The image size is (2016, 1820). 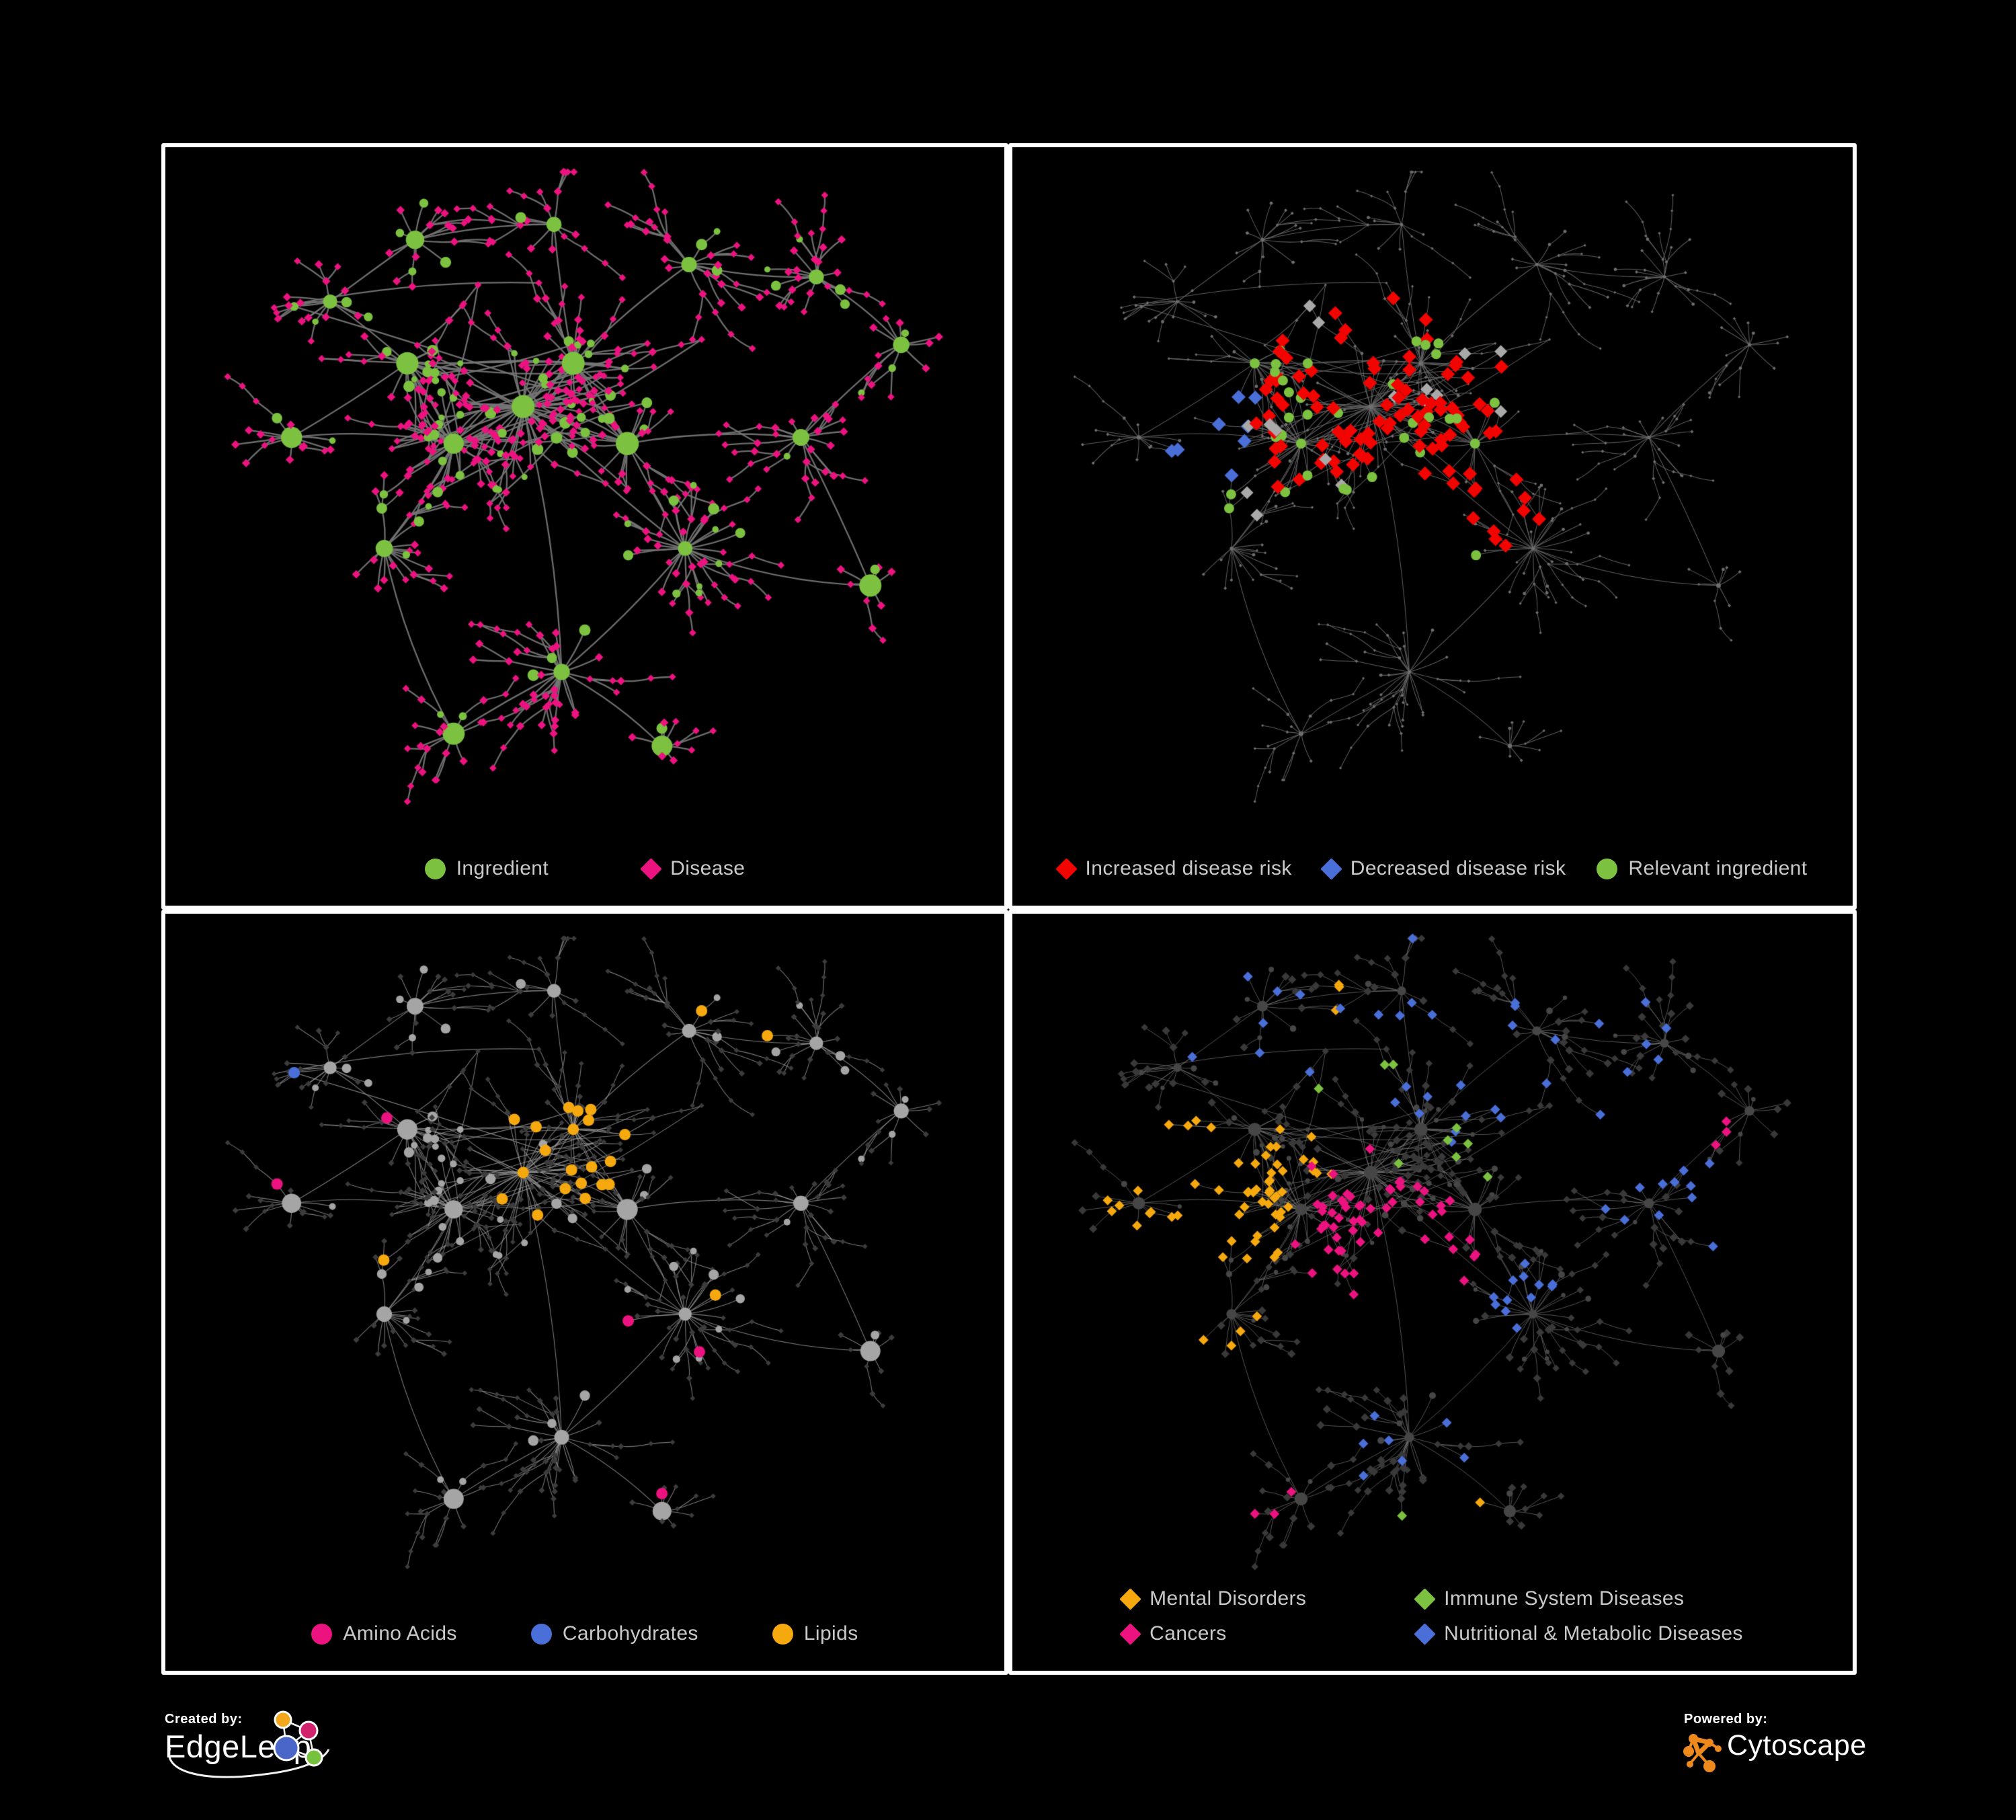 I want to click on edgeleap-credit: Created by: EdgeLeap, so click(x=333, y=1761).